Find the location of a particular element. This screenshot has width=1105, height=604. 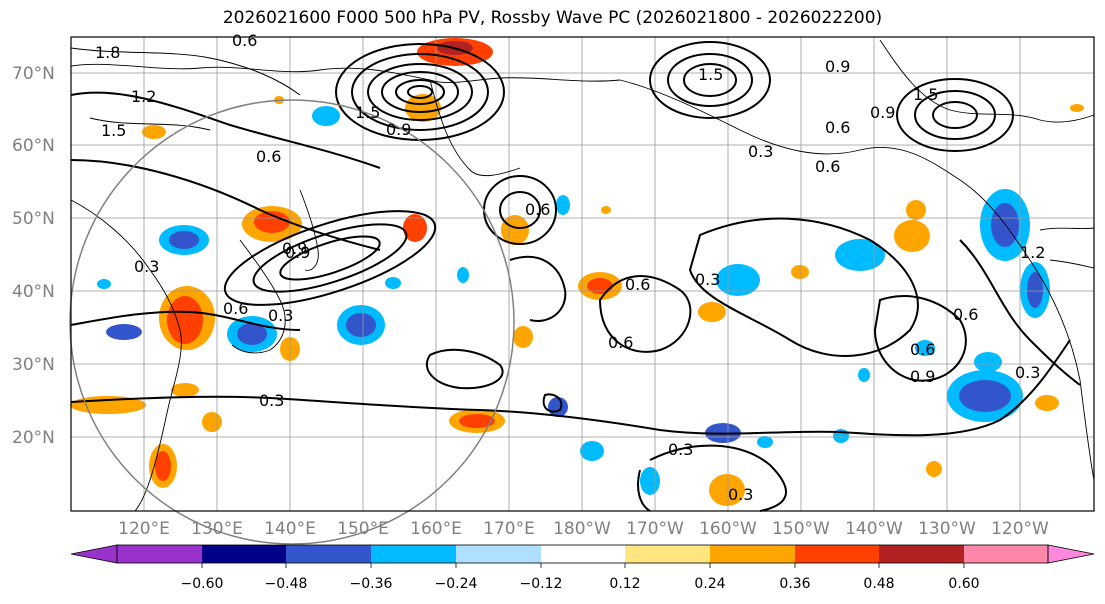

colorbar-tick-label: −0.48 is located at coordinates (286, 584).